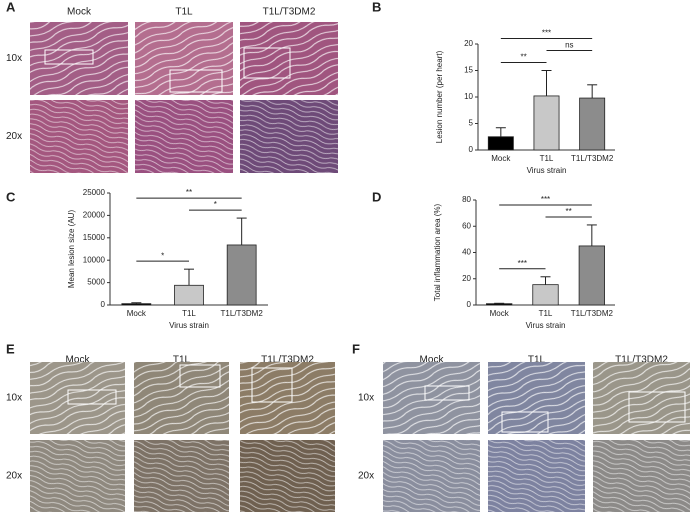 Image resolution: width=696 pixels, height=526 pixels. What do you see at coordinates (94, 237) in the screenshot?
I see `y-tick-label: 15000` at bounding box center [94, 237].